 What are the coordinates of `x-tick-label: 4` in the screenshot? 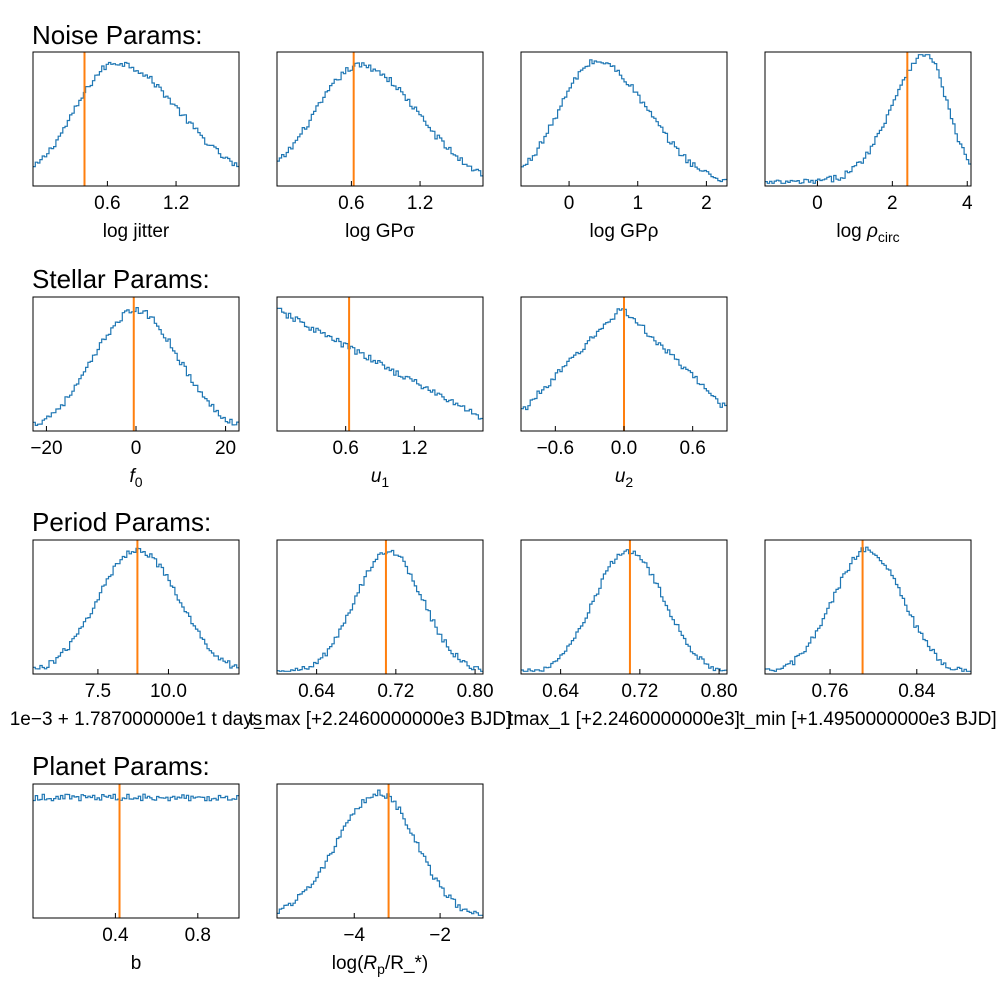 It's located at (967, 203).